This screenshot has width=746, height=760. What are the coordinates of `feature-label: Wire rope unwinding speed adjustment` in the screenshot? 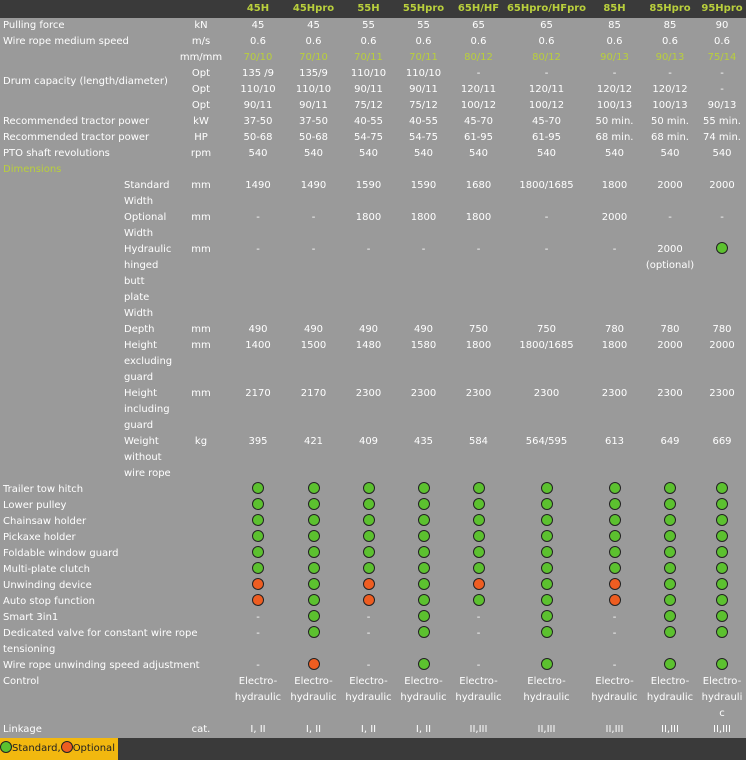 It's located at (101, 665).